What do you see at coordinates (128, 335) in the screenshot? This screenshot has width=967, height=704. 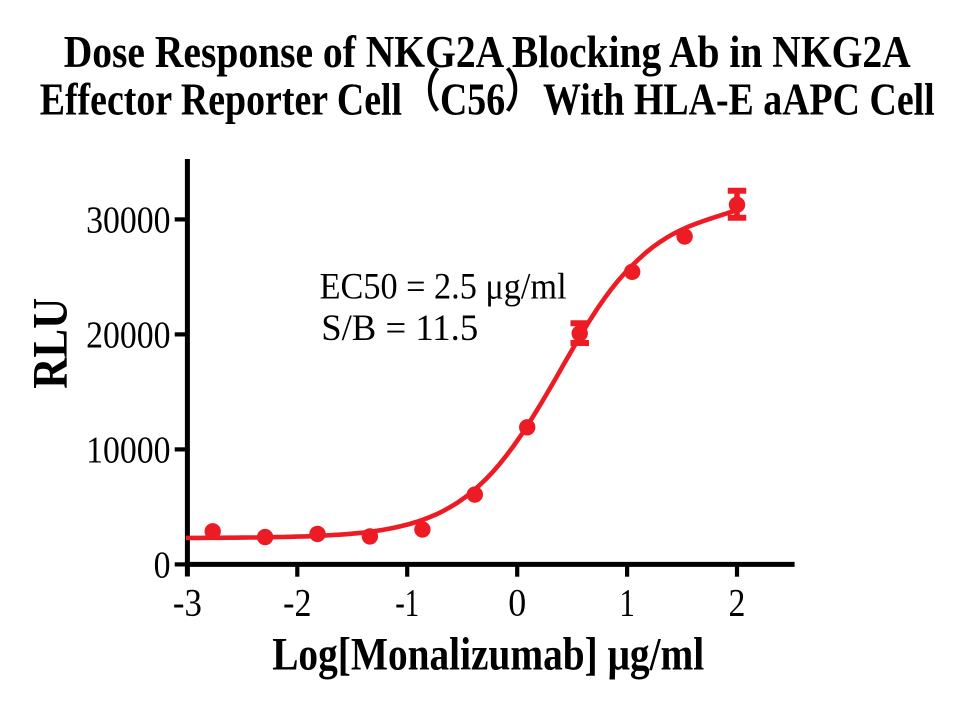 I see `svg-text: 20000` at bounding box center [128, 335].